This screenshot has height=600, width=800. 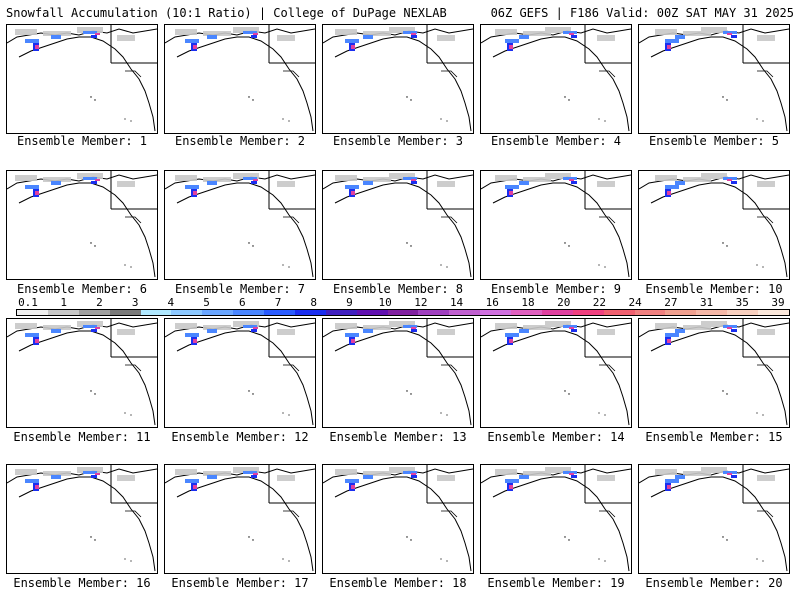 I want to click on color-scale-tick: 16, so click(x=492, y=302).